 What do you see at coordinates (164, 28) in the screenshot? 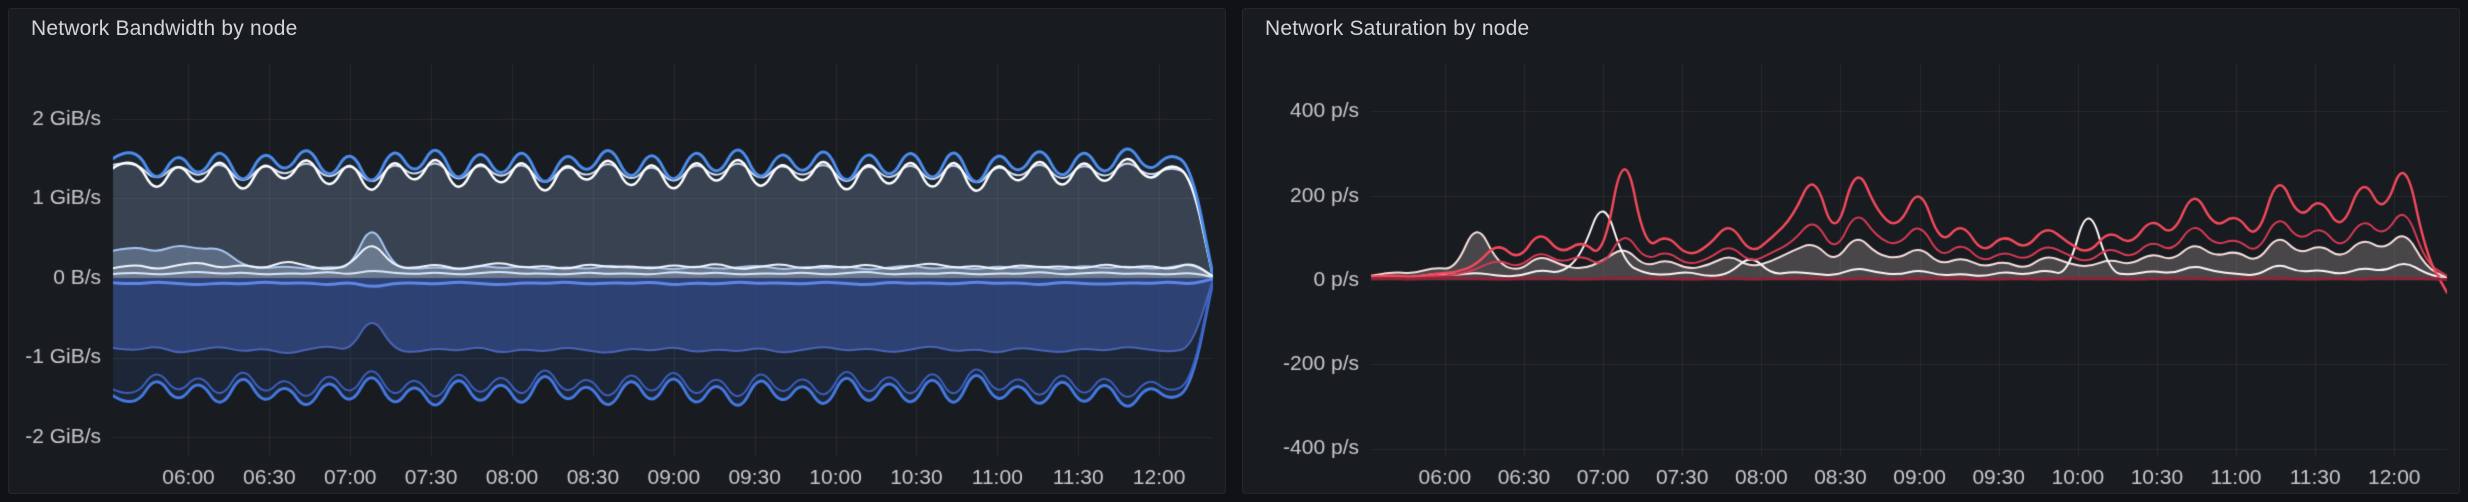
I see `panel-title-bandwidth: Network Bandwidth by node` at bounding box center [164, 28].